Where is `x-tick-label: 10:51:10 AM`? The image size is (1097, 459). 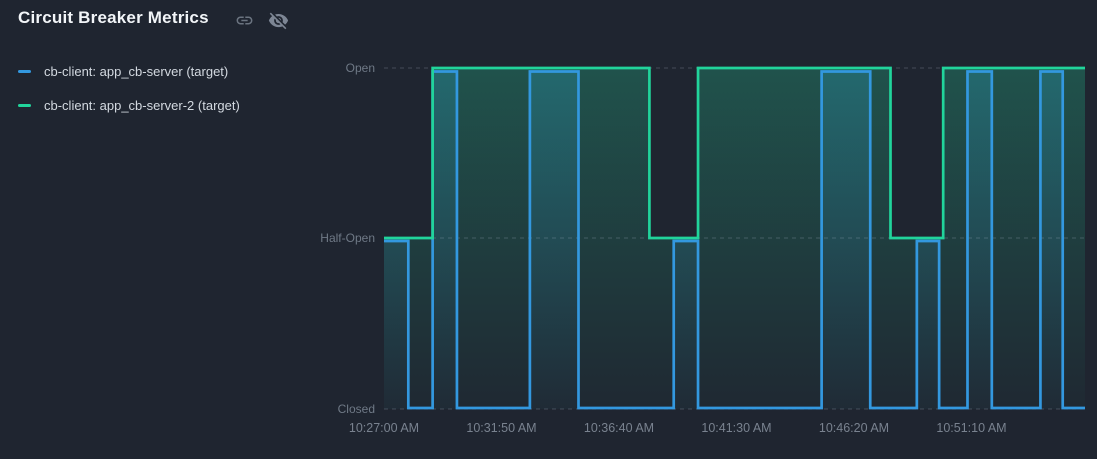
x-tick-label: 10:51:10 AM is located at coordinates (971, 428).